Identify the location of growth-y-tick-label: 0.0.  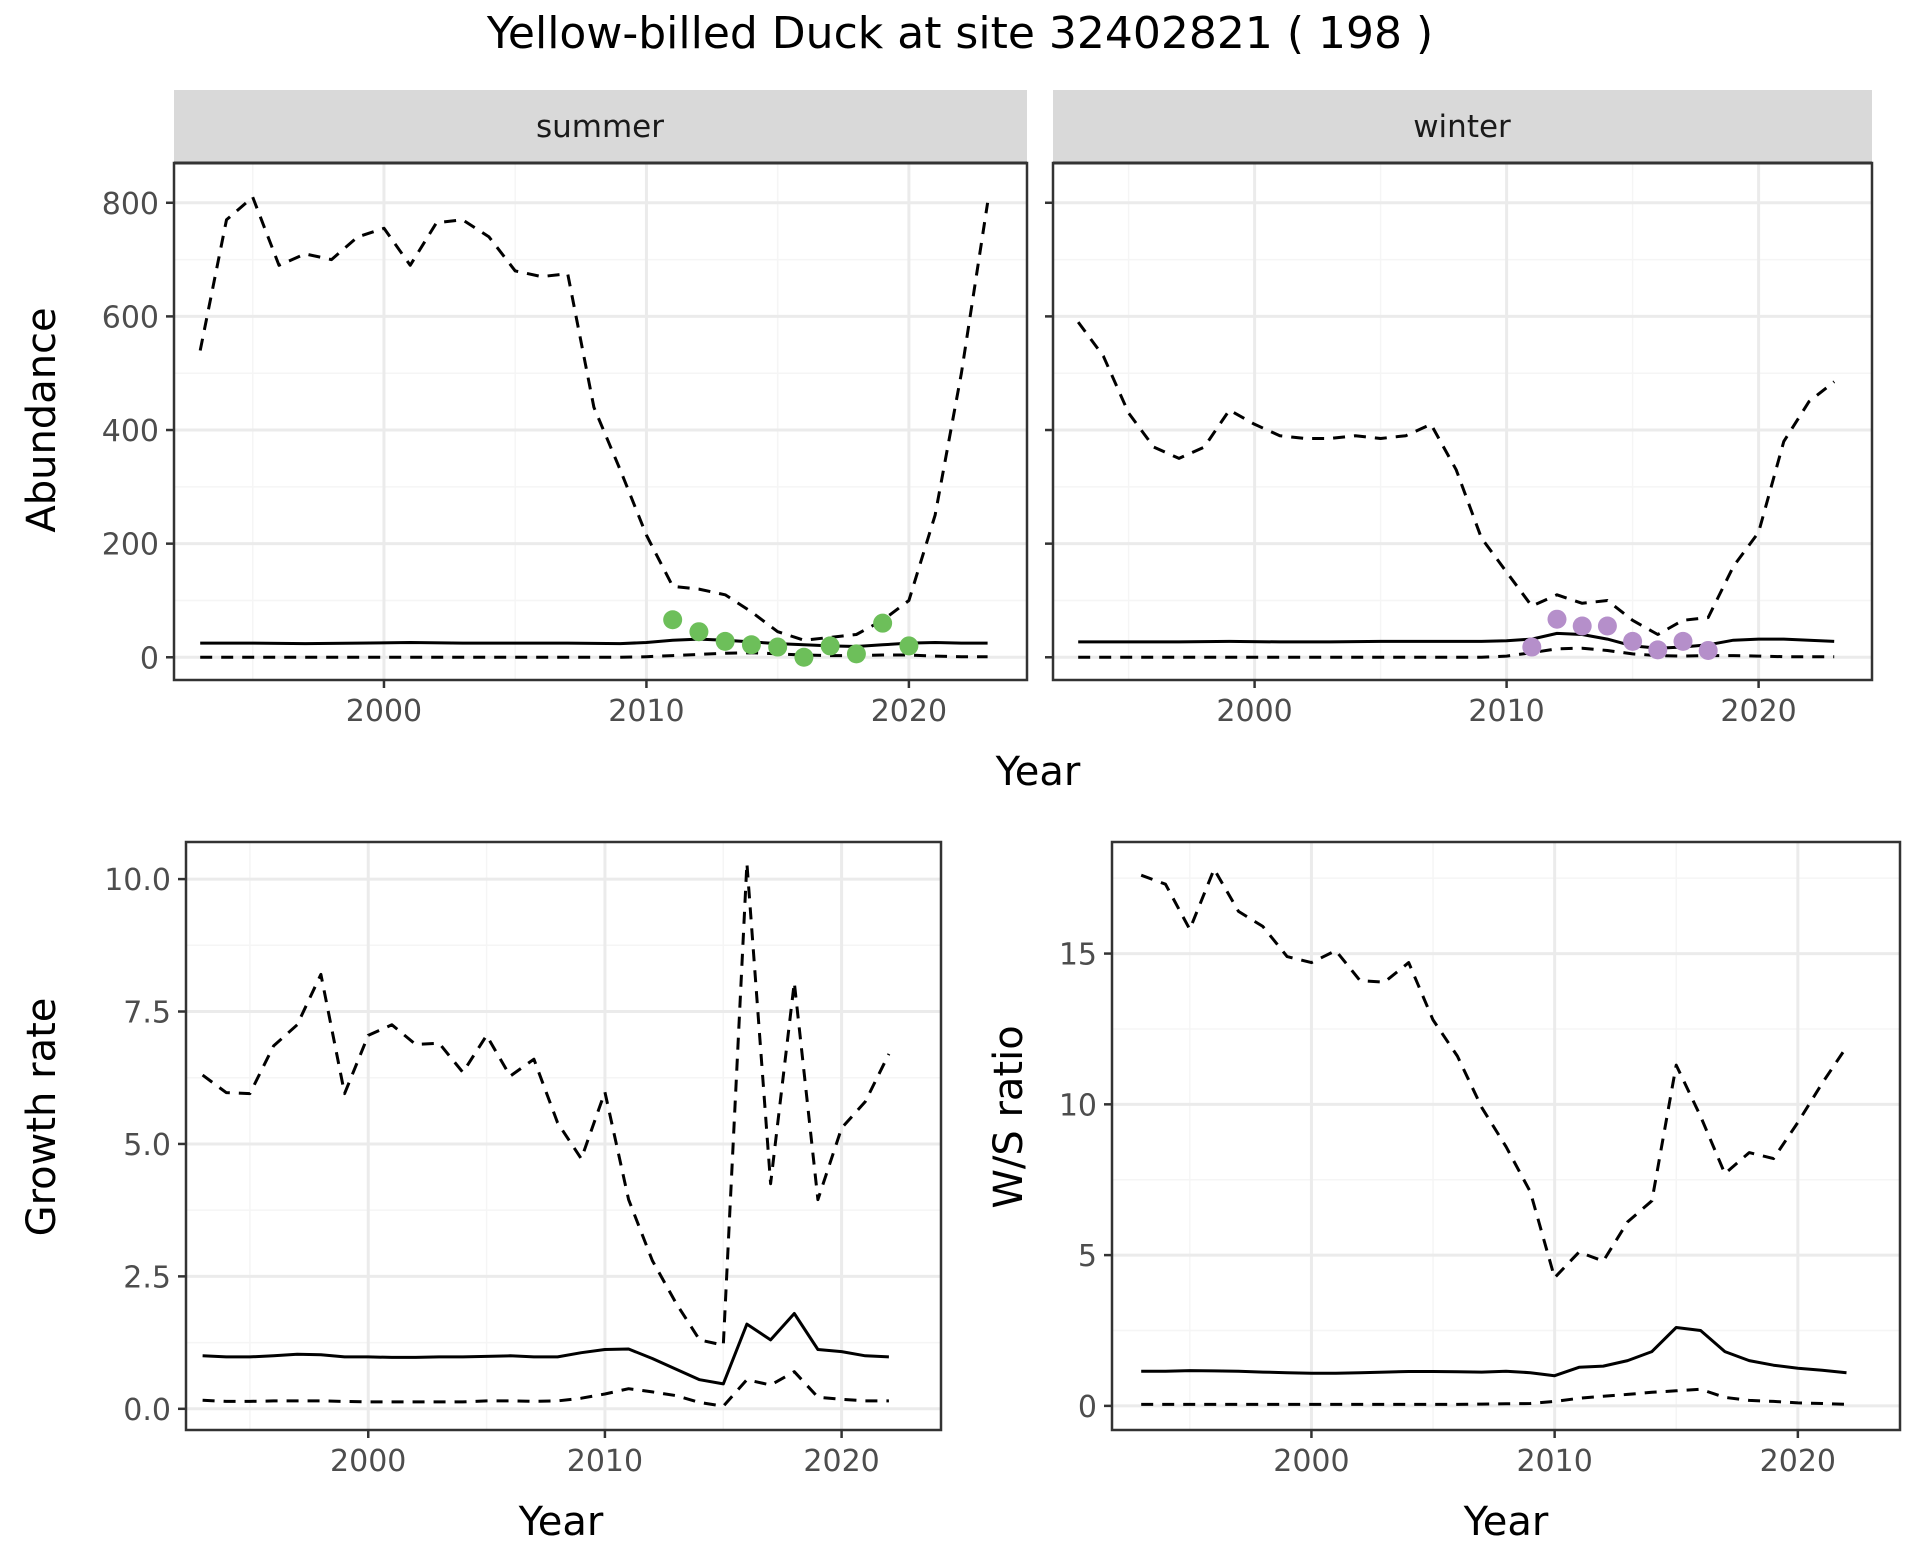
(147, 1410).